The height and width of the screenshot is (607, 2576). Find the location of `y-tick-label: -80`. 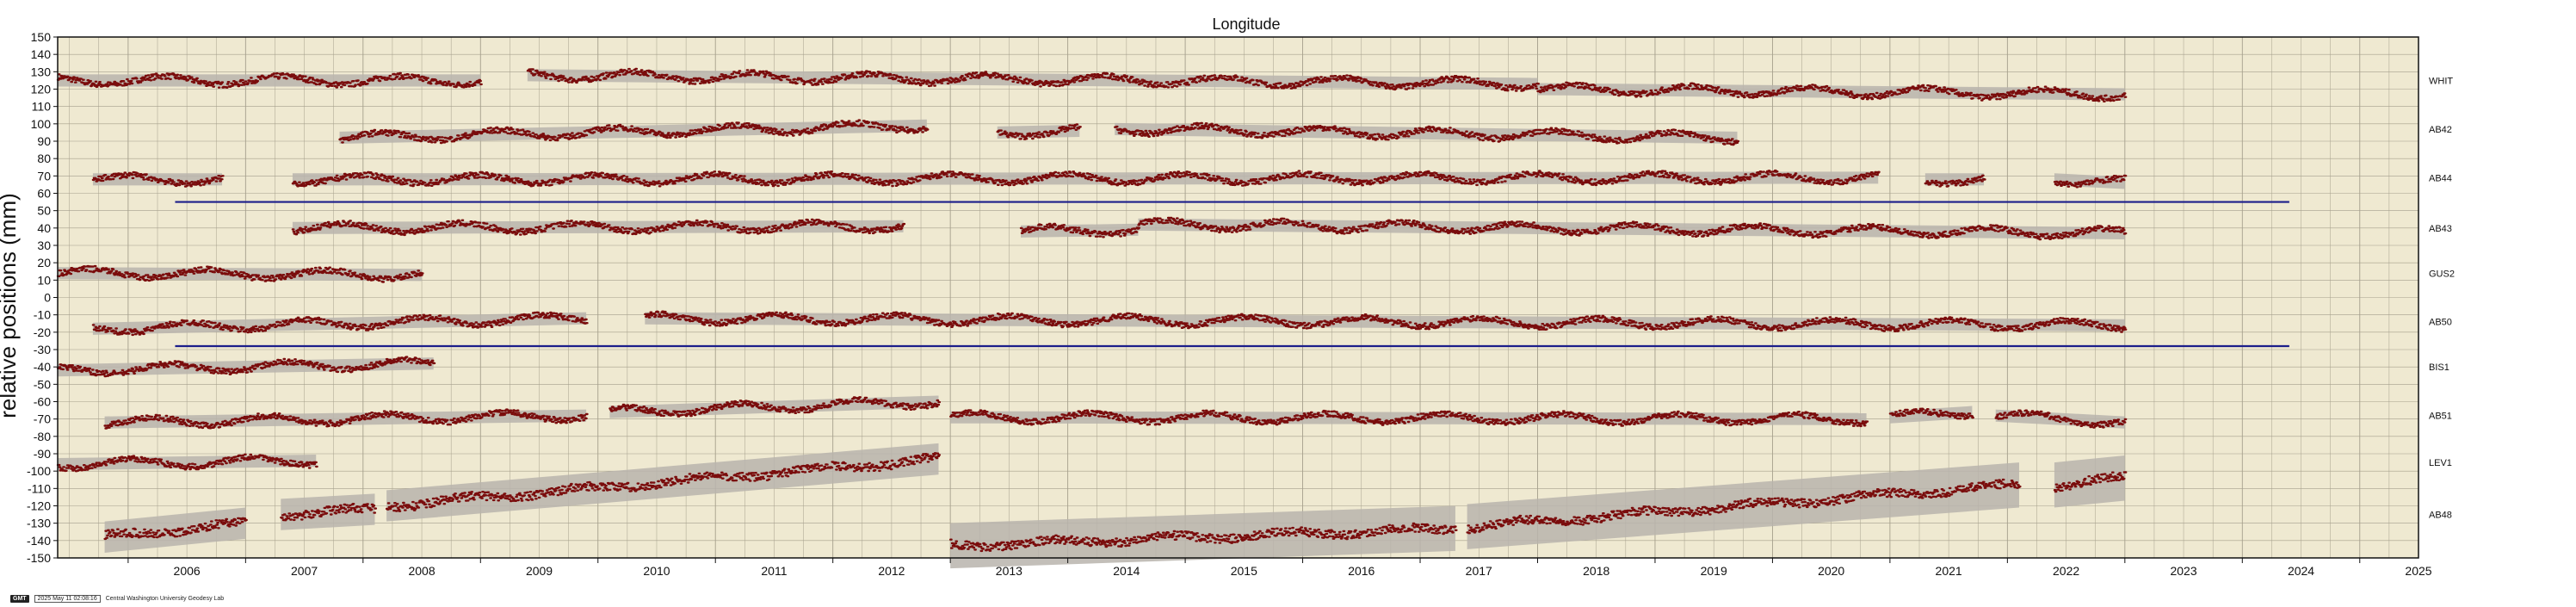

y-tick-label: -80 is located at coordinates (42, 436).